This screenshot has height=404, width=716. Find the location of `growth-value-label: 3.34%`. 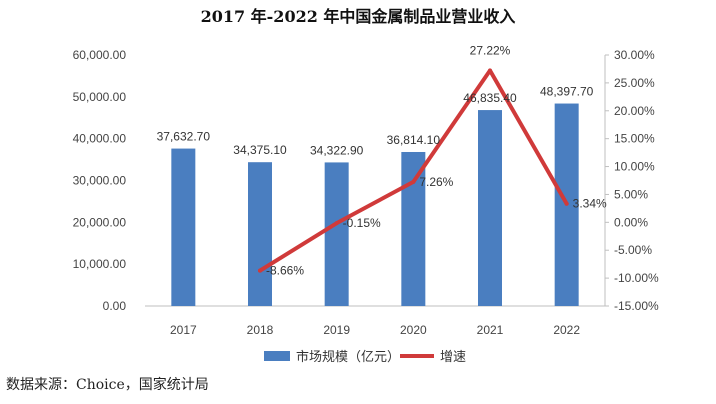

growth-value-label: 3.34% is located at coordinates (590, 204).